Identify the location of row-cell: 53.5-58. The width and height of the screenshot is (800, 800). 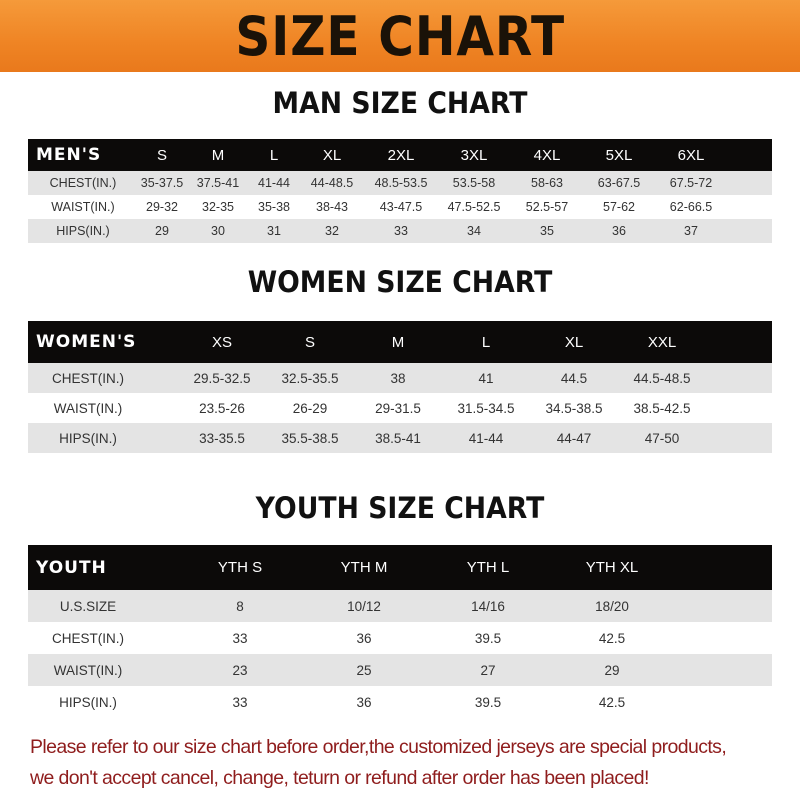
(474, 183).